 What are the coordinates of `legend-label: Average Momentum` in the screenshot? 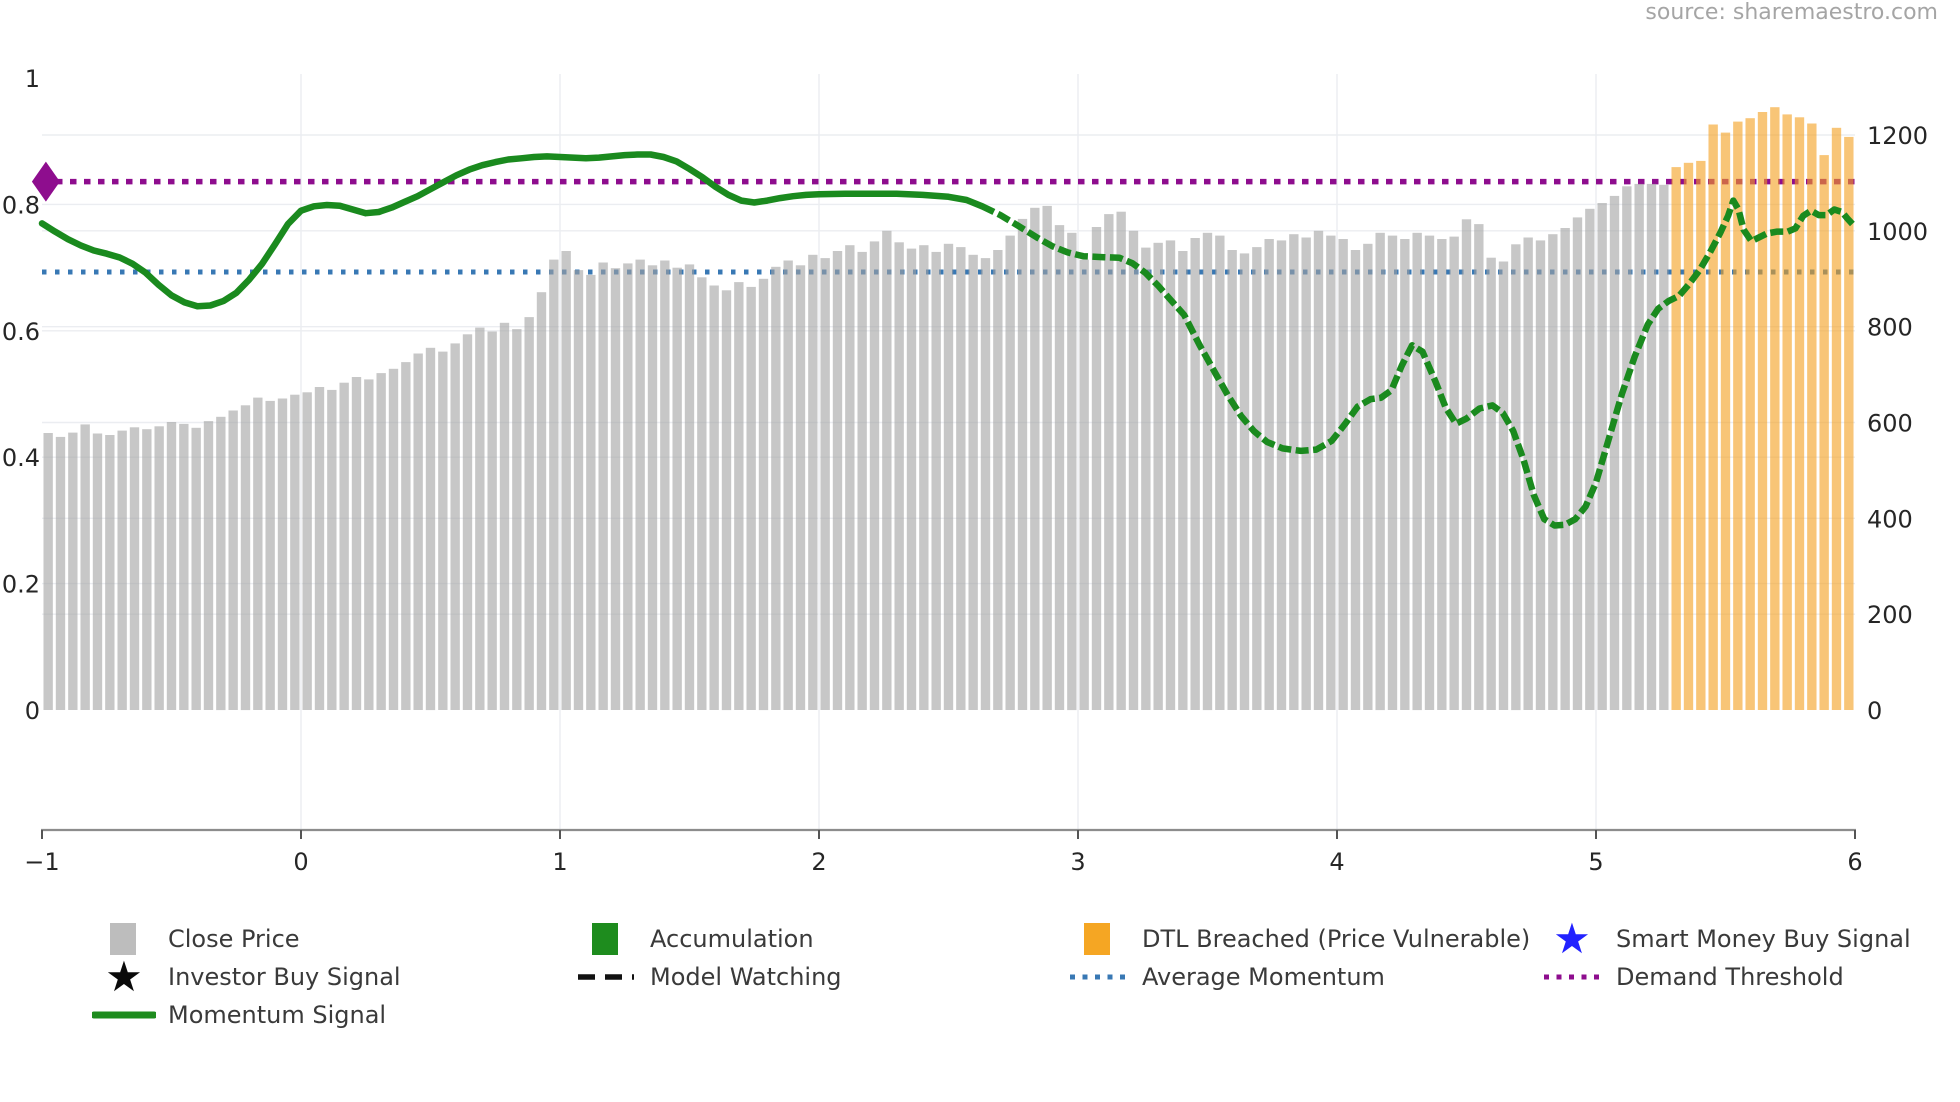 It's located at (1263, 977).